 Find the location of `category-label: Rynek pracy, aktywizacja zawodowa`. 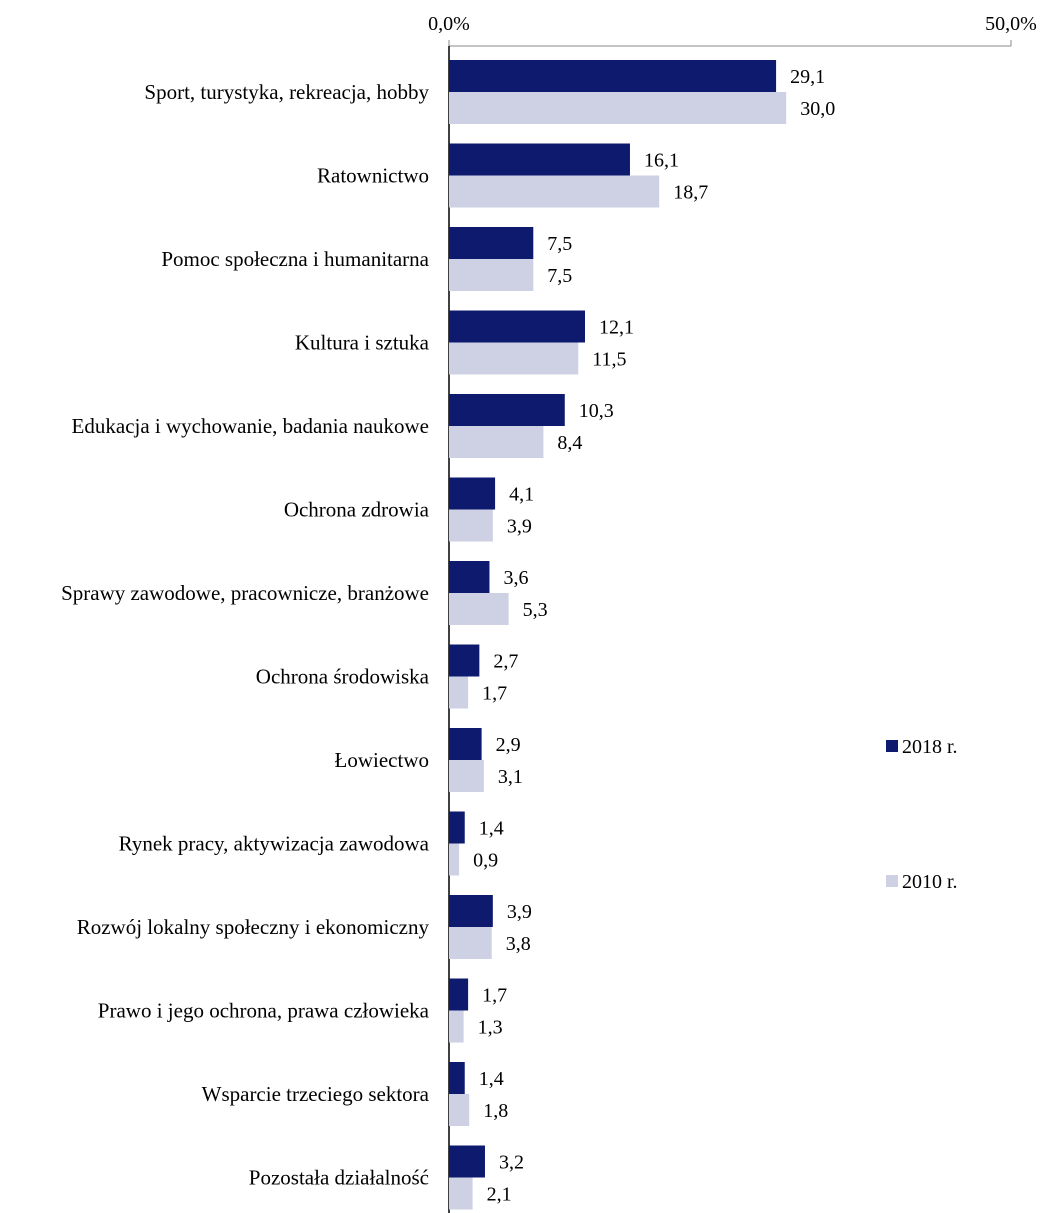

category-label: Rynek pracy, aktywizacja zawodowa is located at coordinates (274, 844).